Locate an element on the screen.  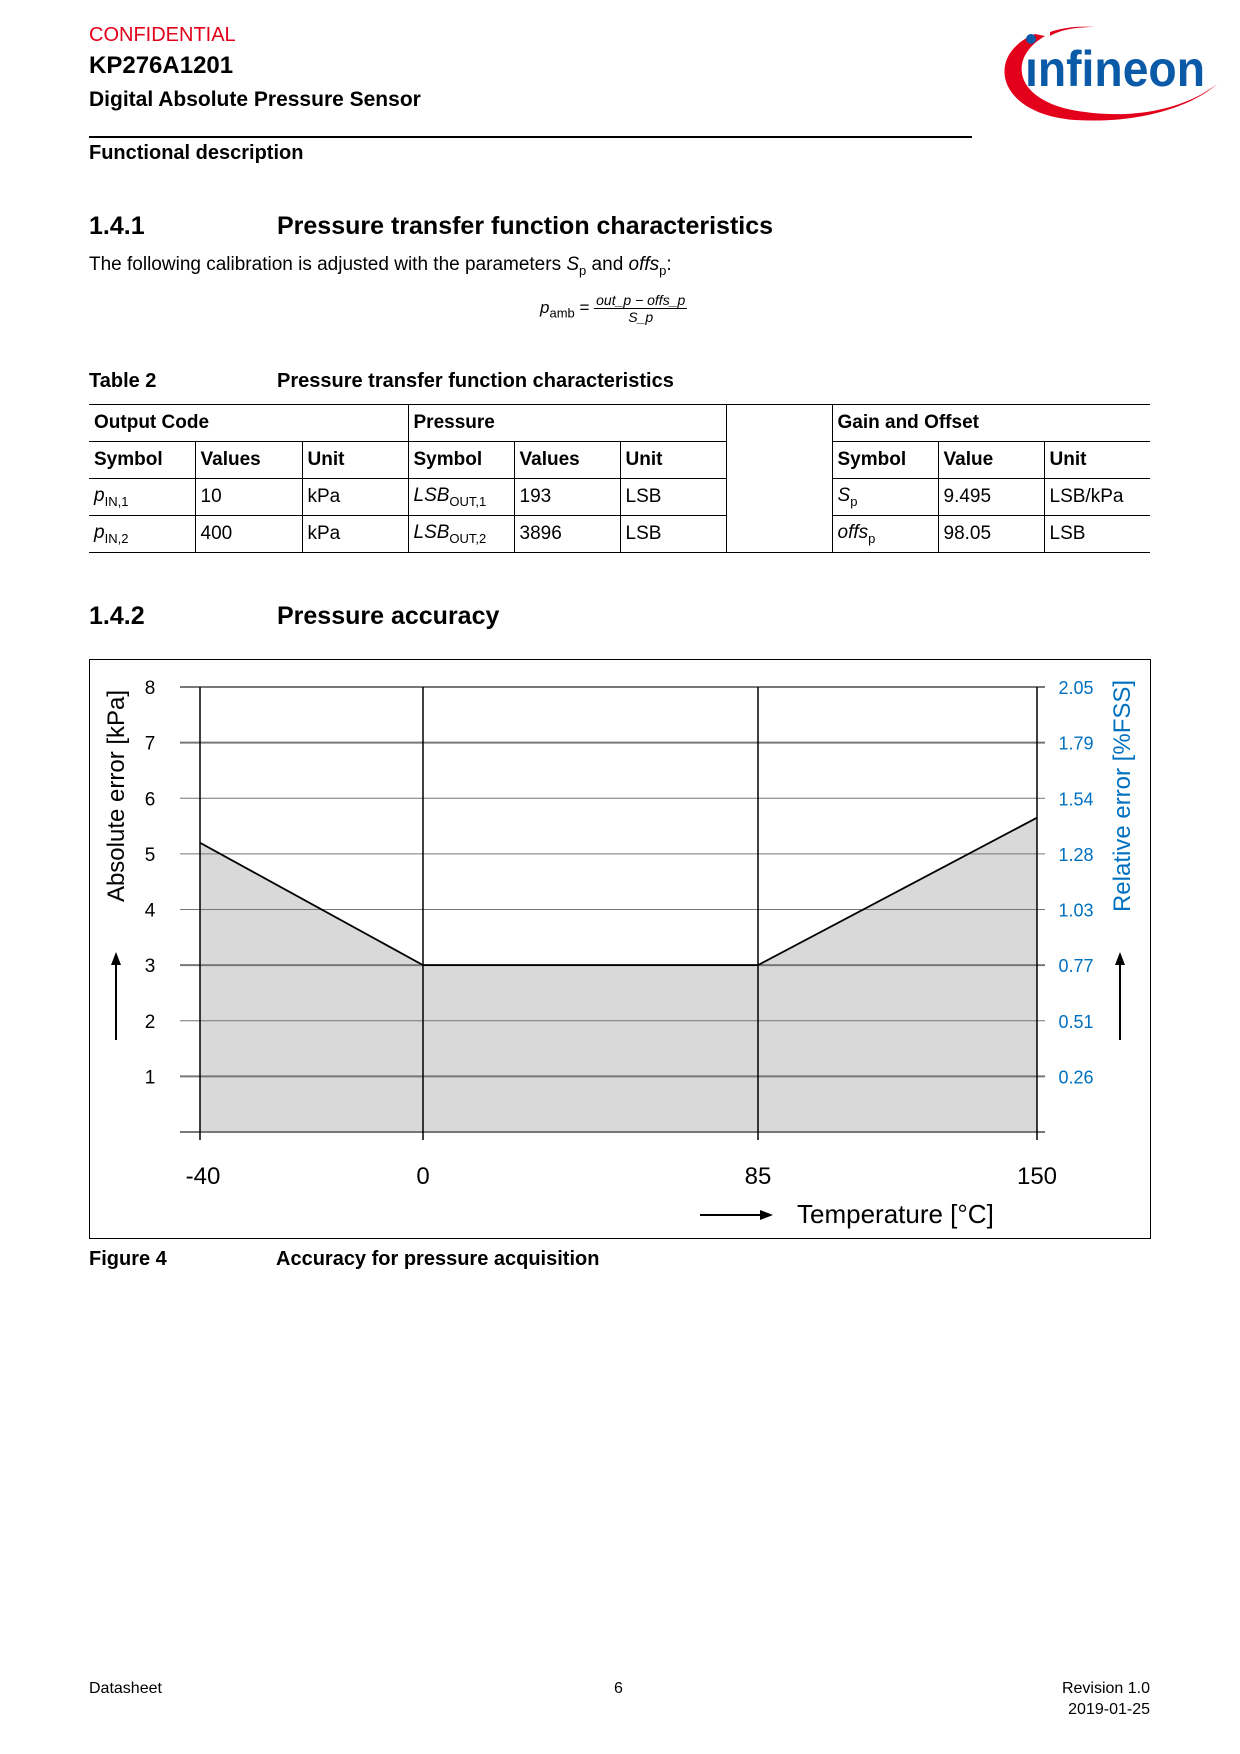
section-label: Functional description is located at coordinates (196, 153).